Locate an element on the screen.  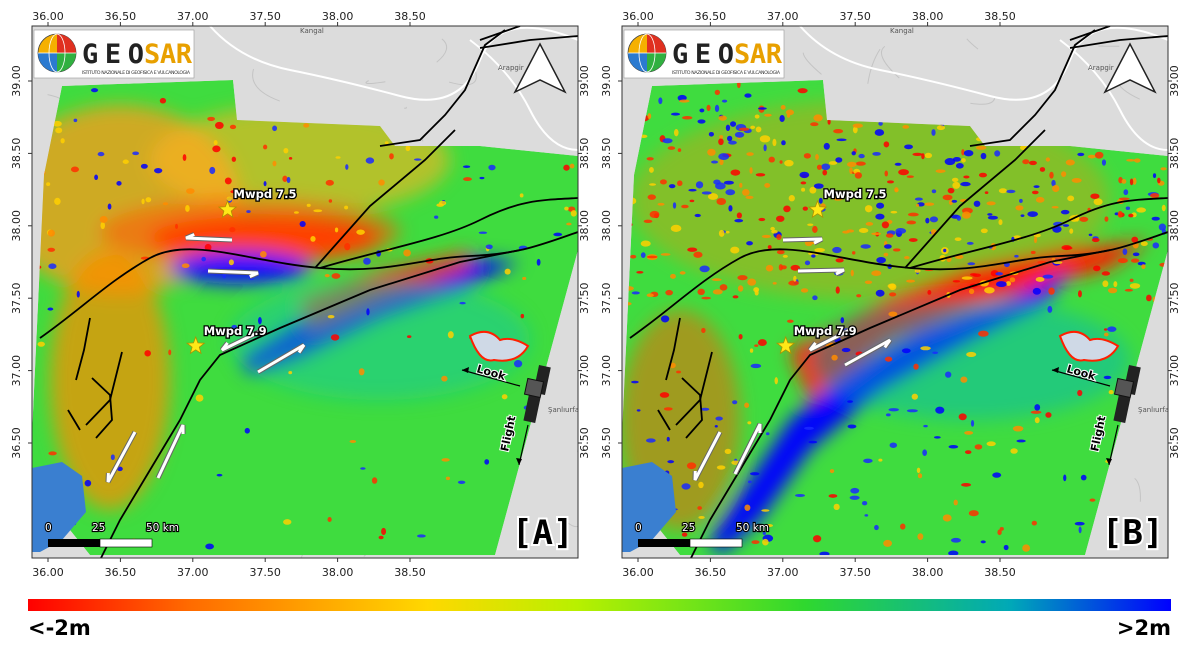
y-tick-label-left: 38.00 is located at coordinates (16, 226).